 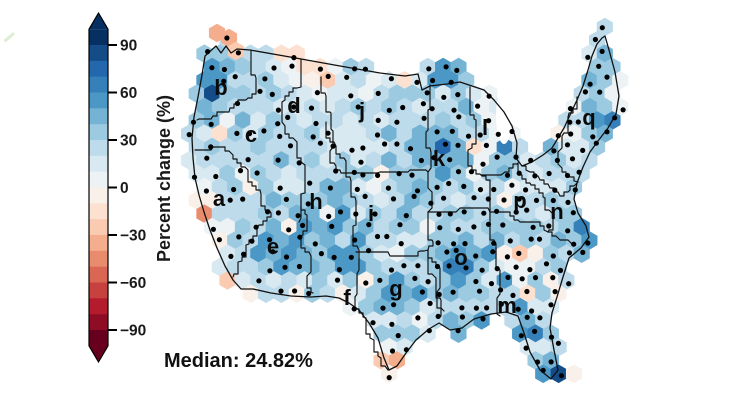 I want to click on svg-text: k, so click(x=439, y=158).